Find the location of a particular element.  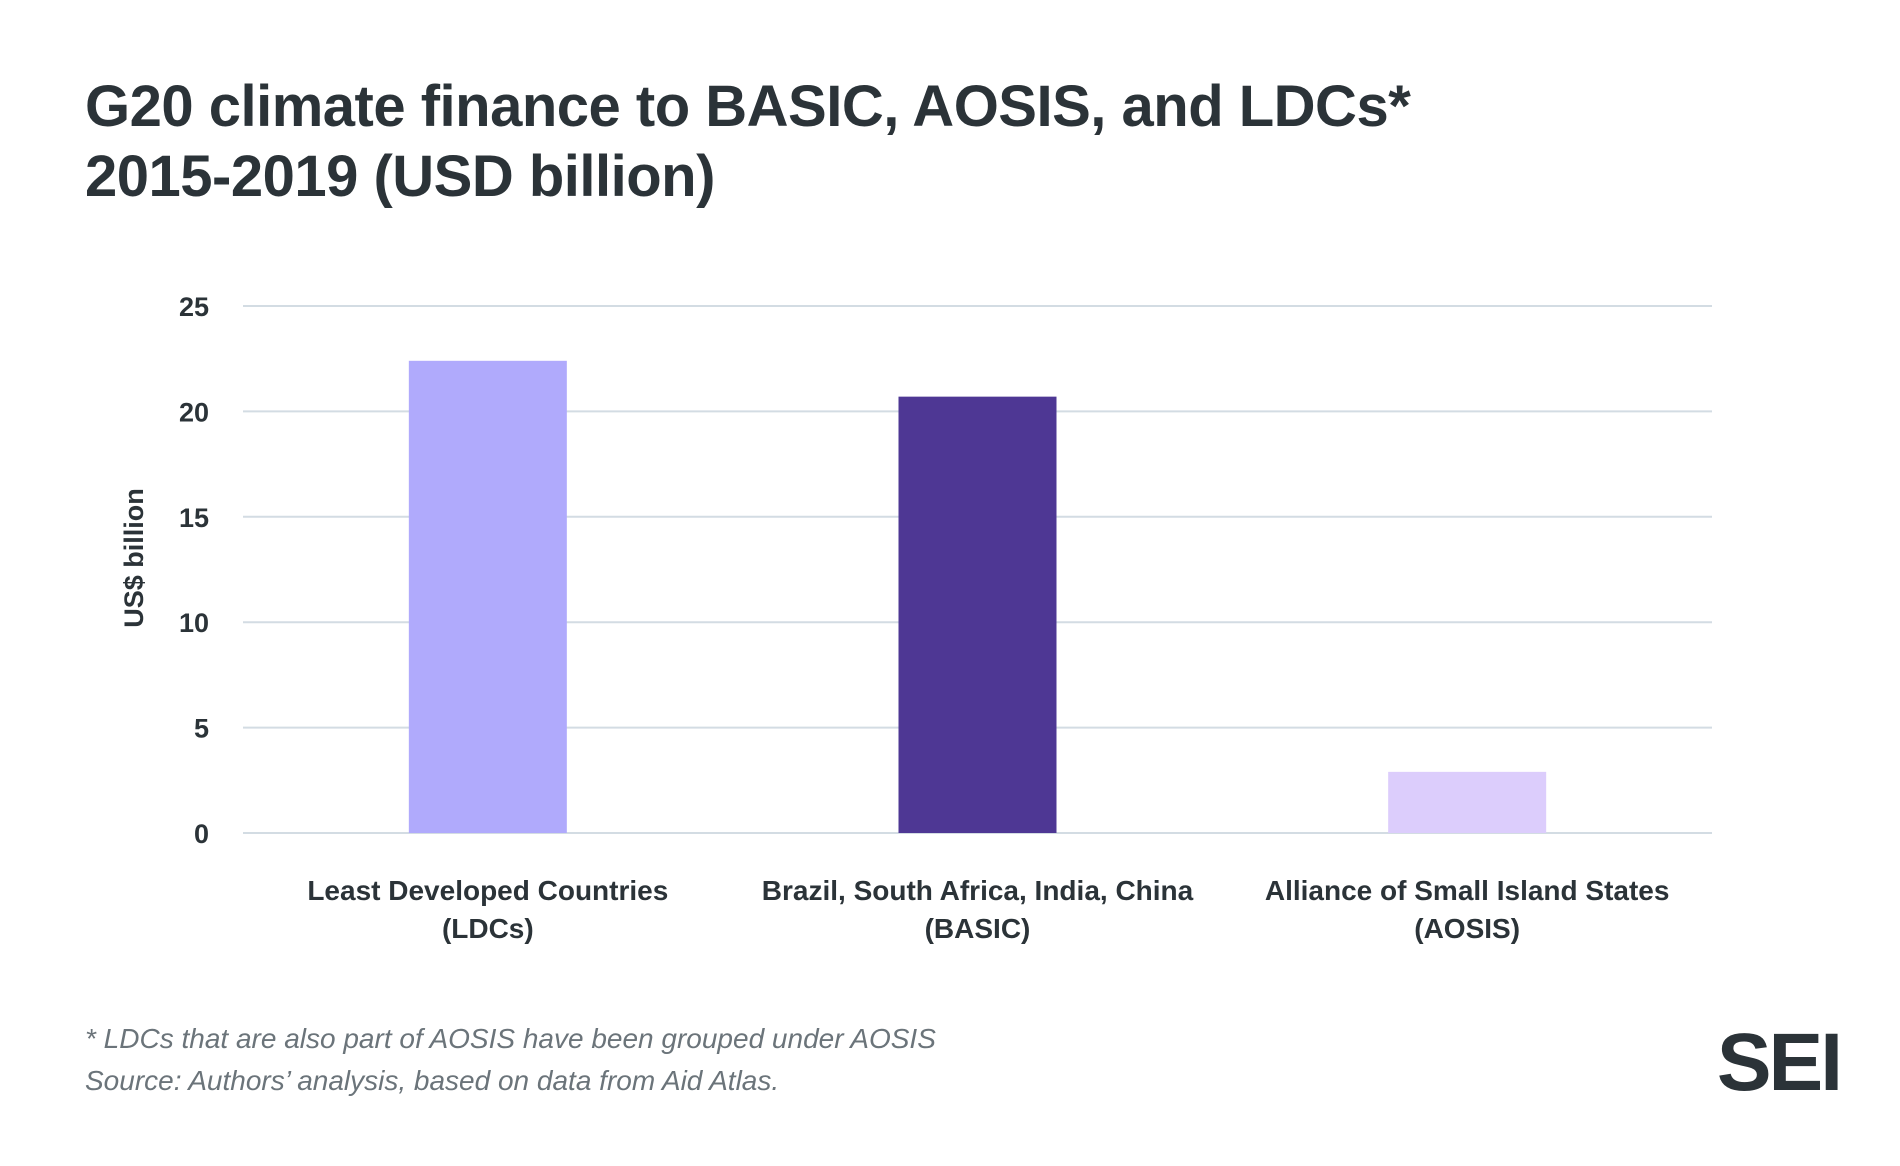

y-axis-title: US$ billion is located at coordinates (134, 558).